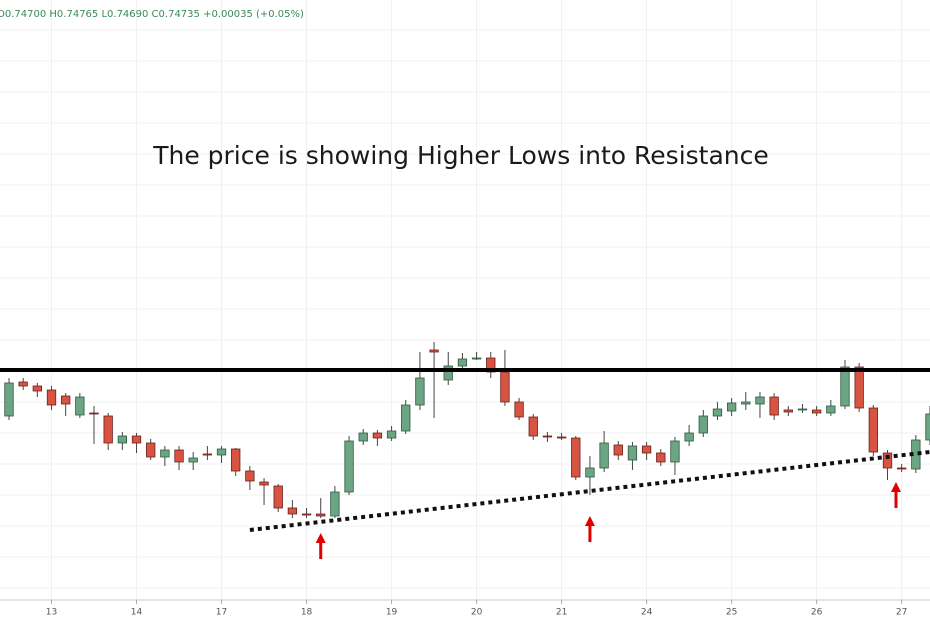  I want to click on x-tick-label: 21, so click(561, 613).